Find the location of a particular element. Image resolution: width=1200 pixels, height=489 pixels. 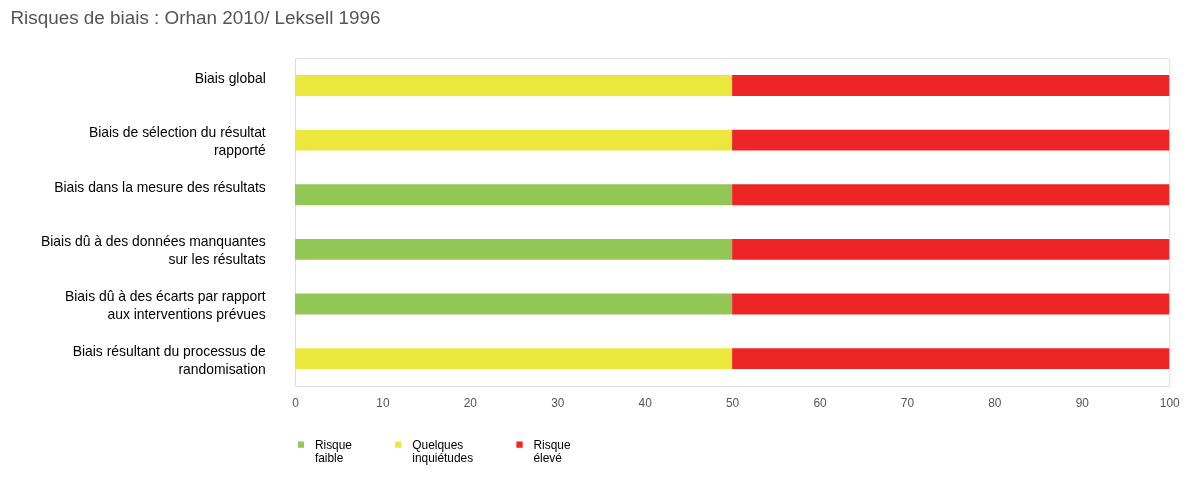

x-tick-label: 10 is located at coordinates (383, 403).